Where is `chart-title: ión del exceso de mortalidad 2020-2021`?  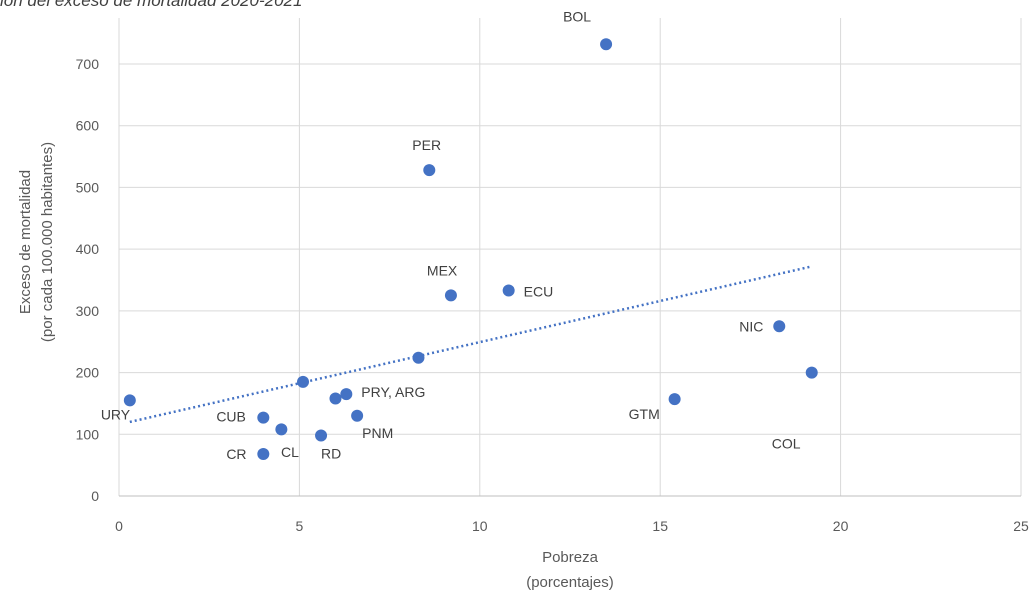
chart-title: ión del exceso de mortalidad 2020-2021 is located at coordinates (151, 5).